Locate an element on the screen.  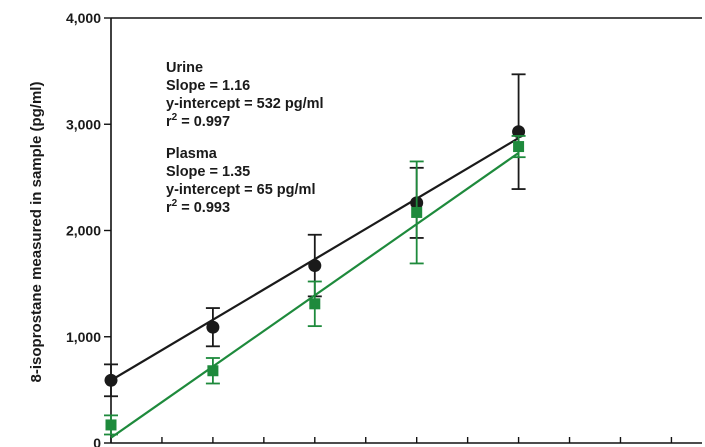
plasma-annotation-slope: Slope = 1.35 is located at coordinates (208, 172).